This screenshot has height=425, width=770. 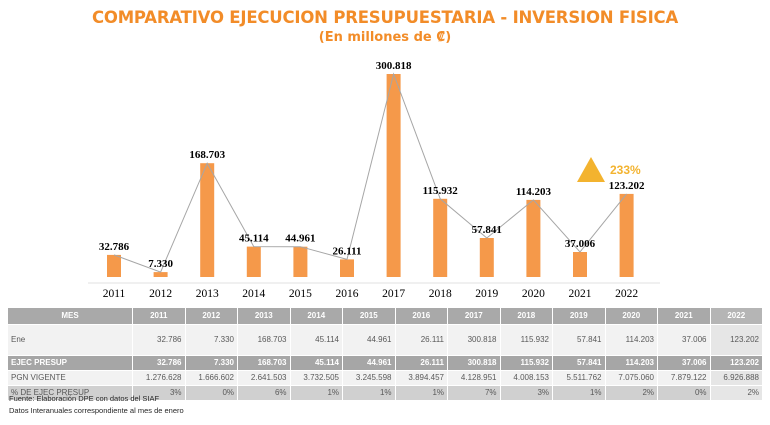 What do you see at coordinates (264, 393) in the screenshot?
I see `table-cell: 6%` at bounding box center [264, 393].